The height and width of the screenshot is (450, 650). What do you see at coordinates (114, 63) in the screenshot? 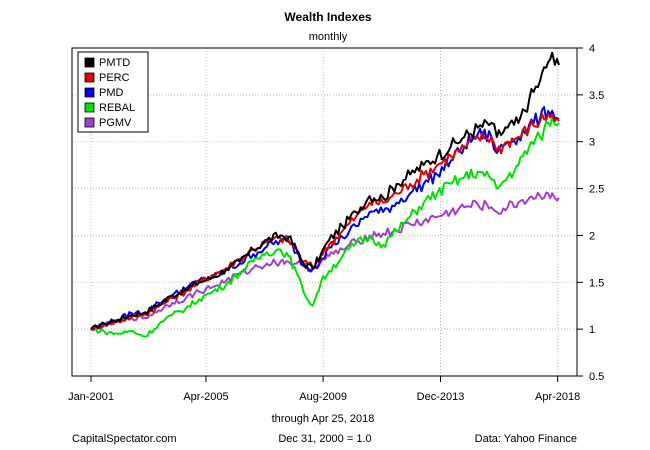
I see `legend-label: PMTD` at bounding box center [114, 63].